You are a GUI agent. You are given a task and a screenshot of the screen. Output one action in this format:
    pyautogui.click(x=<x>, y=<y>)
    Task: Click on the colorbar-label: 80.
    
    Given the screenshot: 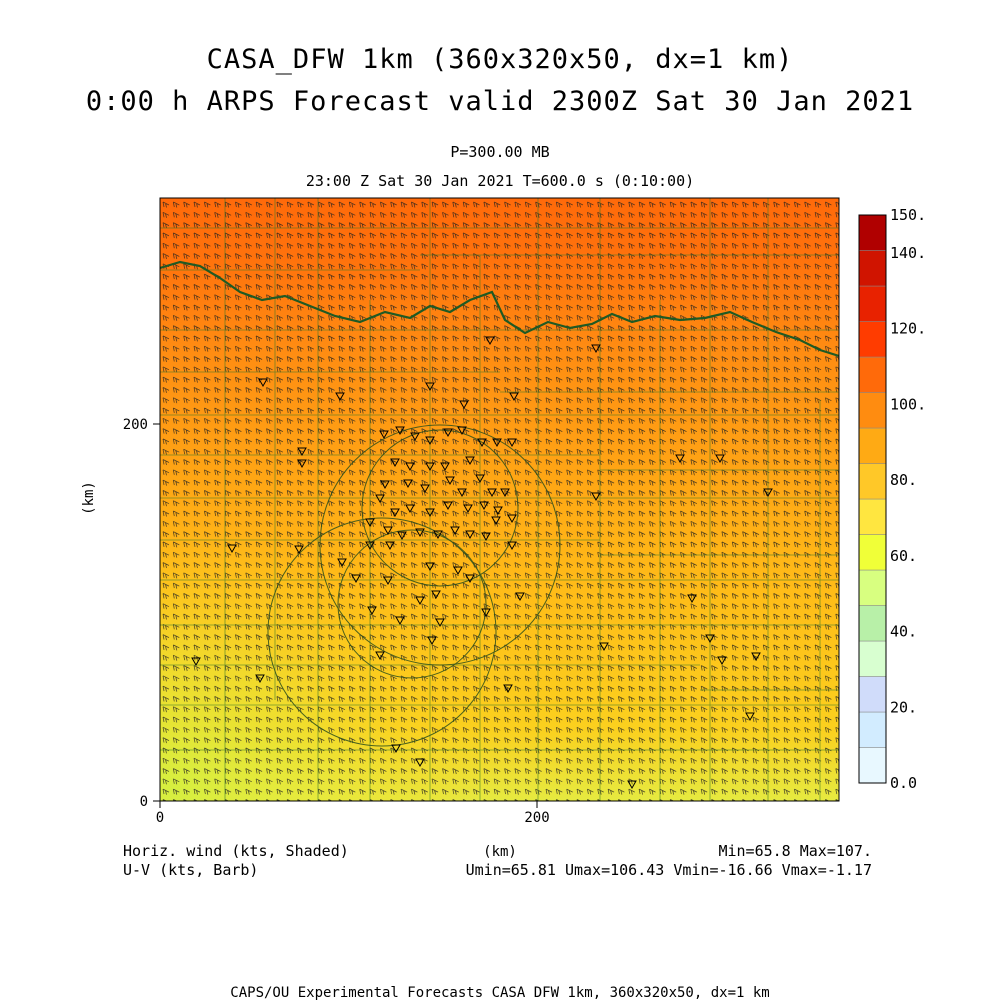 What is the action you would take?
    pyautogui.click(x=903, y=480)
    